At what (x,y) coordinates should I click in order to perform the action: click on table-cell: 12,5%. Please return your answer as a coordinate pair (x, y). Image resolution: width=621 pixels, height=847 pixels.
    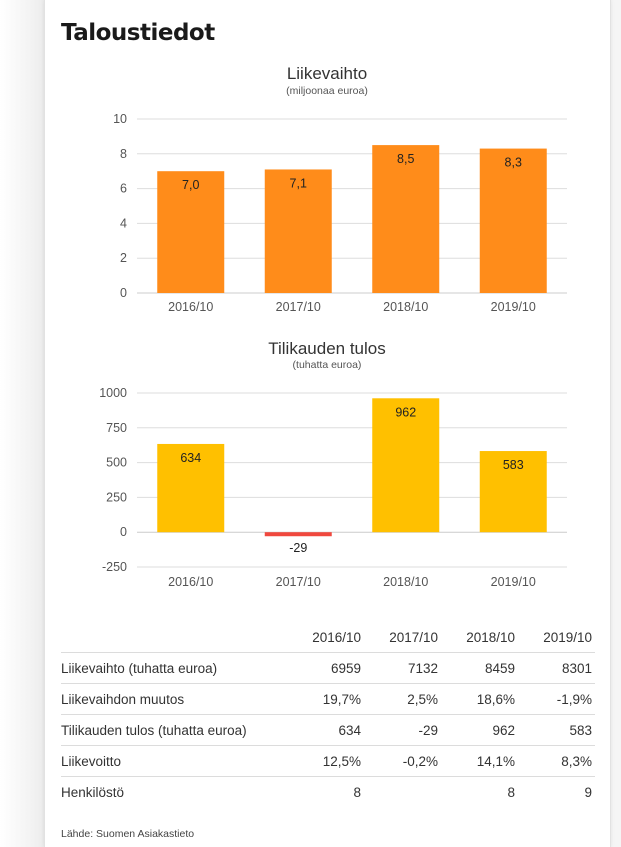
    Looking at the image, I should click on (325, 761).